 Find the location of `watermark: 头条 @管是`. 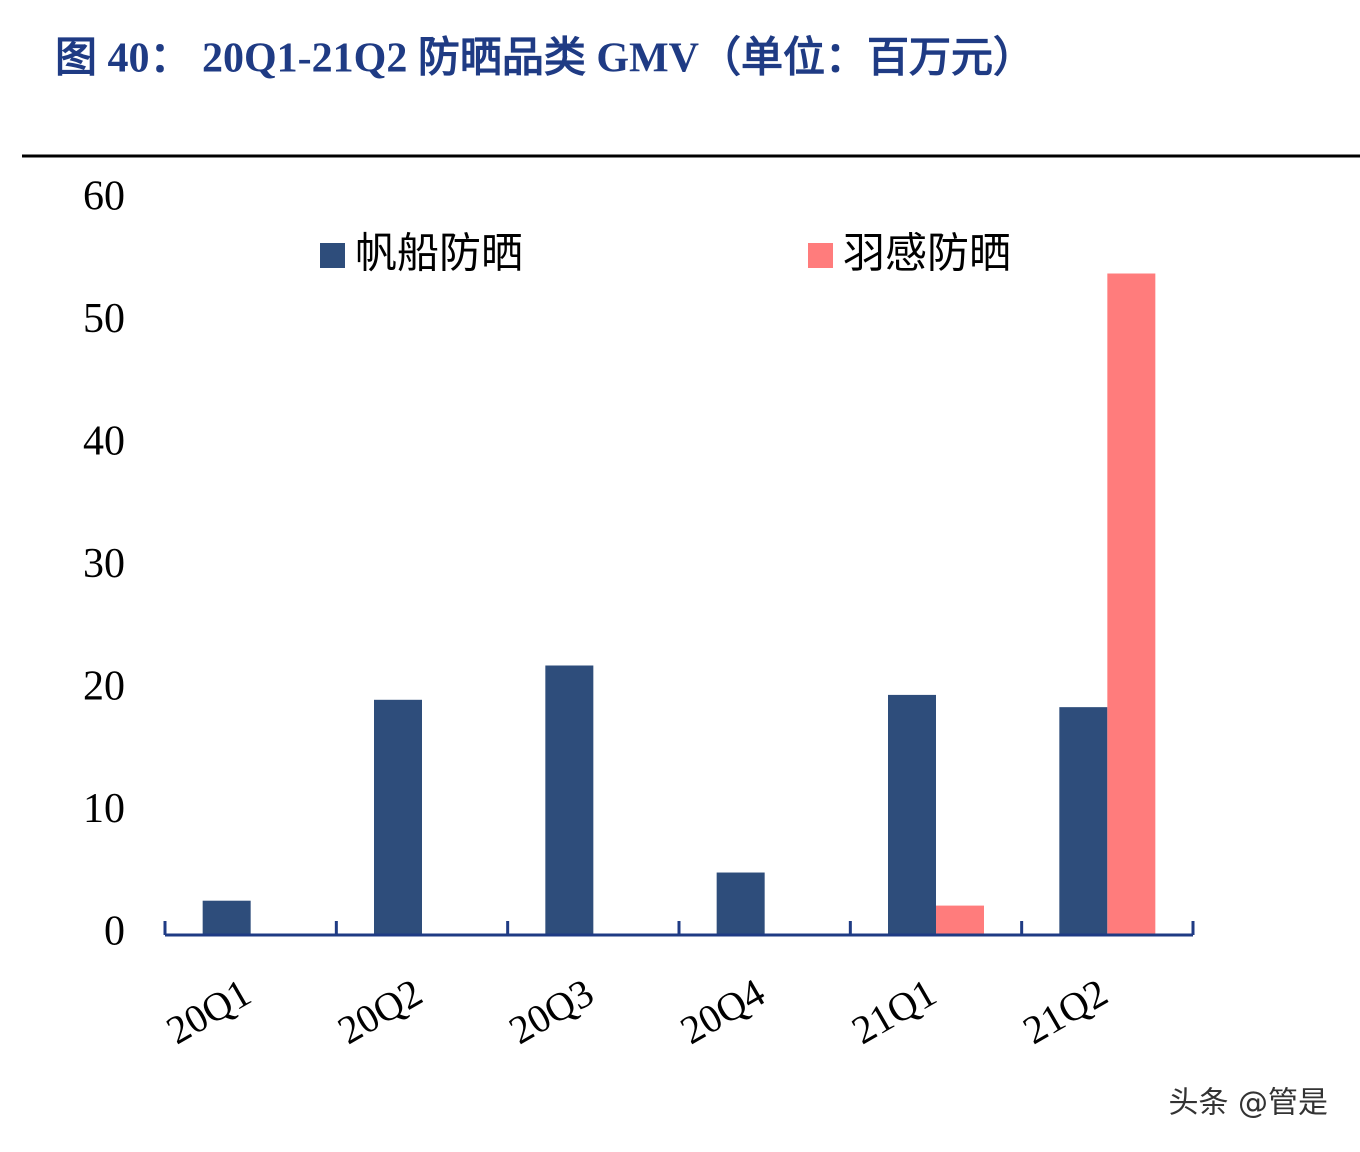

watermark: 头条 @管是 is located at coordinates (1248, 1103).